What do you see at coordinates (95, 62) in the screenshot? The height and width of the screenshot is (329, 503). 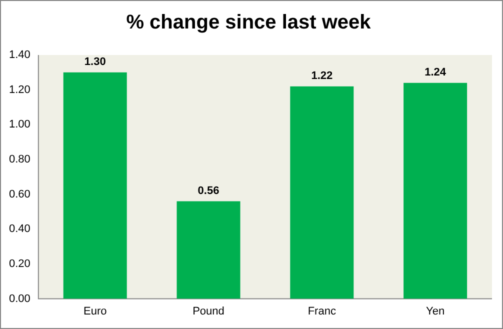 I see `data-label: 1.30` at bounding box center [95, 62].